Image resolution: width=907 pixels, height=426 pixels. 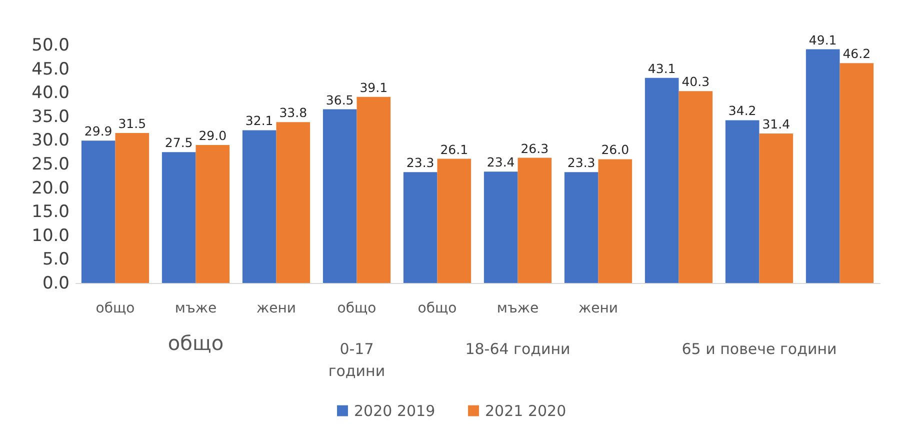 What do you see at coordinates (356, 360) in the screenshot?
I see `text: 0-17 години` at bounding box center [356, 360].